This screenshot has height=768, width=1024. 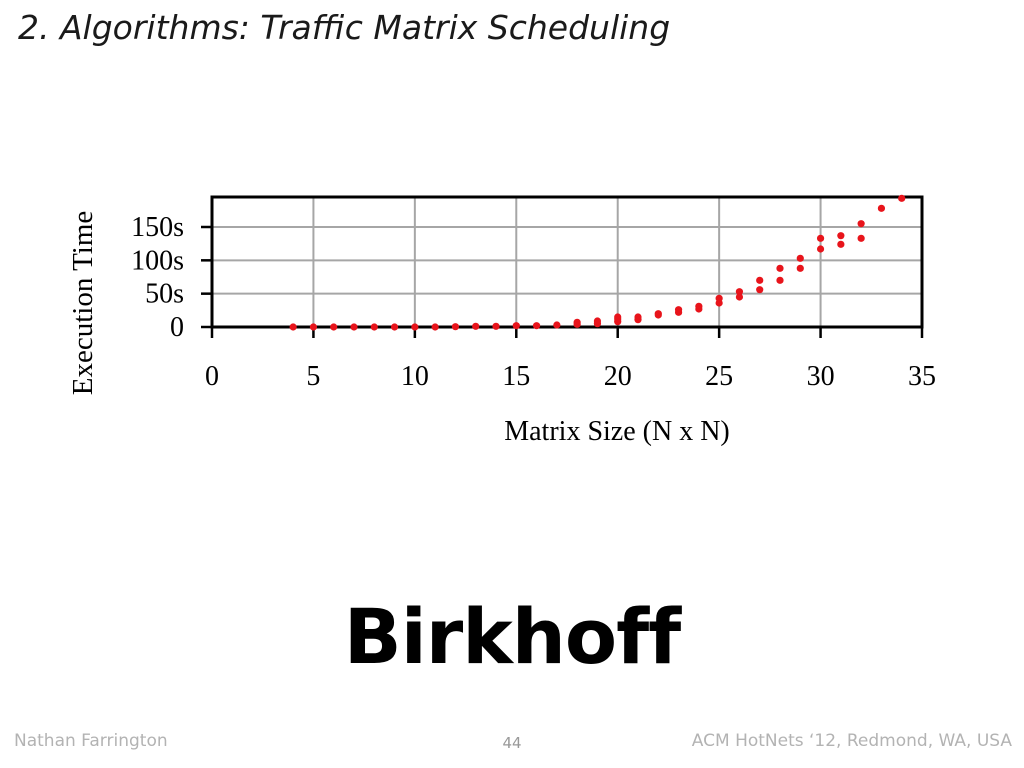 I want to click on y-tick-label: 50s, so click(x=164, y=294).